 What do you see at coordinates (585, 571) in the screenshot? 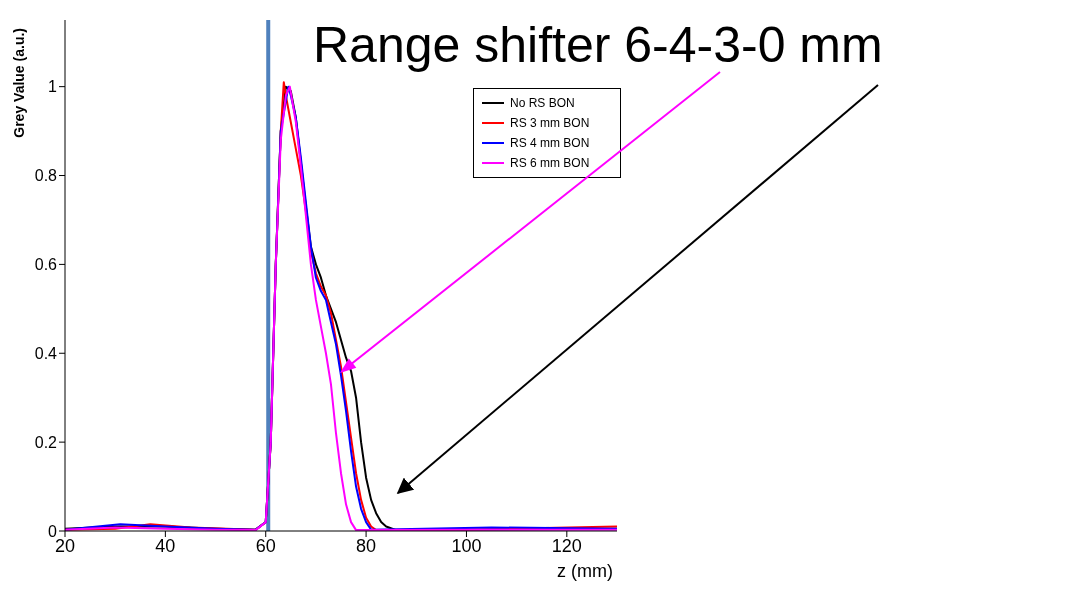
I see `x-axis-title: z (mm)` at bounding box center [585, 571].